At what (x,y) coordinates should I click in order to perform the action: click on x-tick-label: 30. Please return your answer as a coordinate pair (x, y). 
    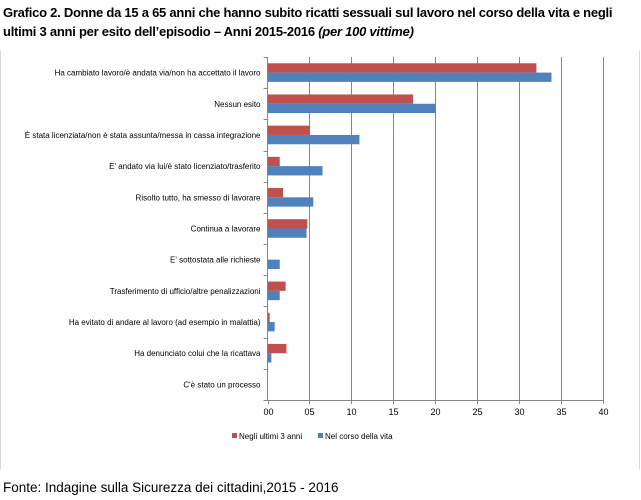
    Looking at the image, I should click on (519, 412).